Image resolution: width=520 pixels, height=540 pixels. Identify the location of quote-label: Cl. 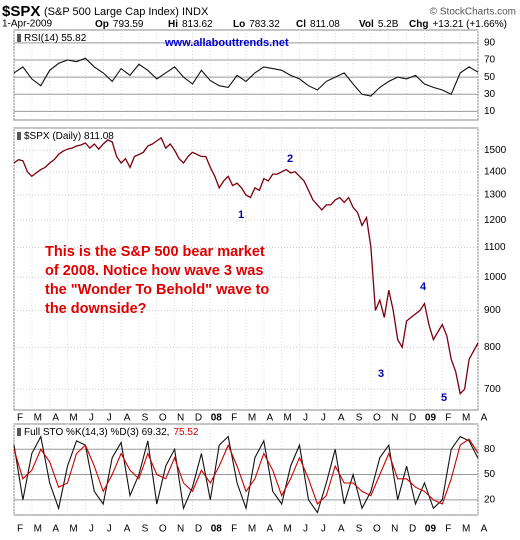
(301, 24).